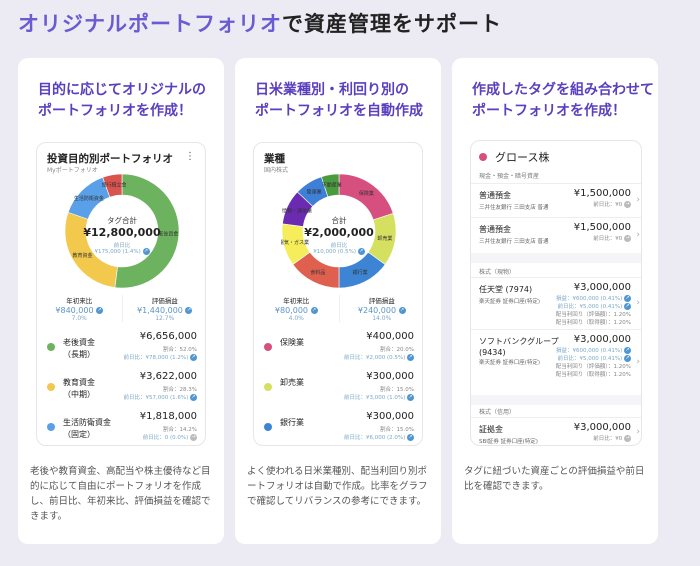 The image size is (700, 566). What do you see at coordinates (514, 157) in the screenshot?
I see `tag-header: グロース株` at bounding box center [514, 157].